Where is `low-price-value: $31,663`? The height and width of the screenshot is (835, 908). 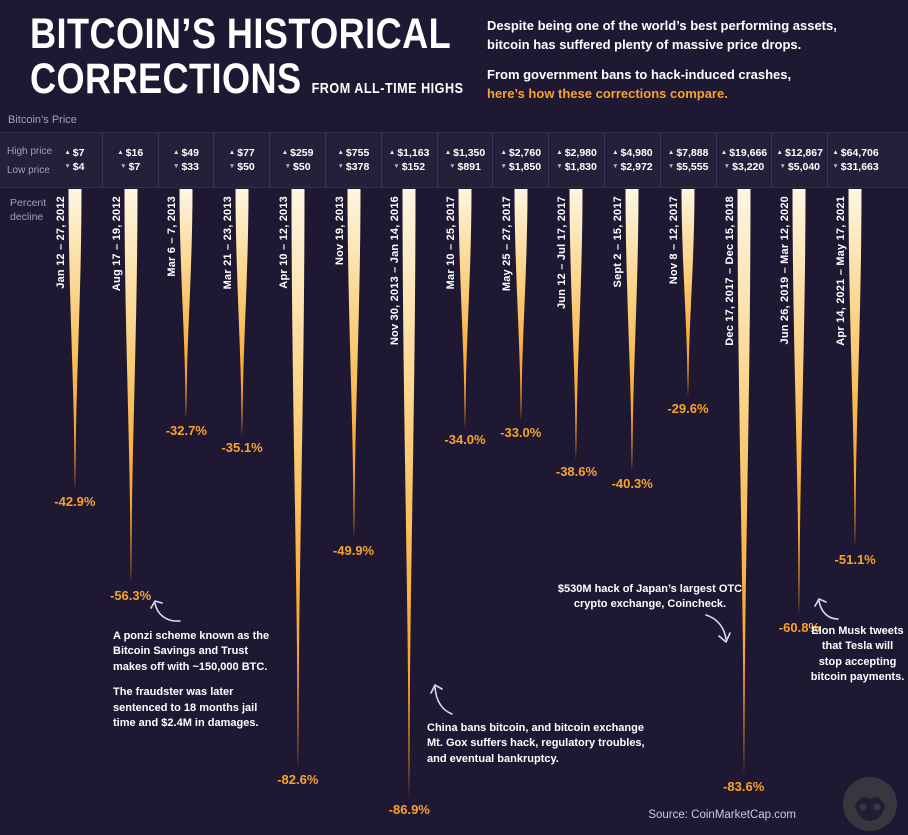 low-price-value: $31,663 is located at coordinates (859, 167).